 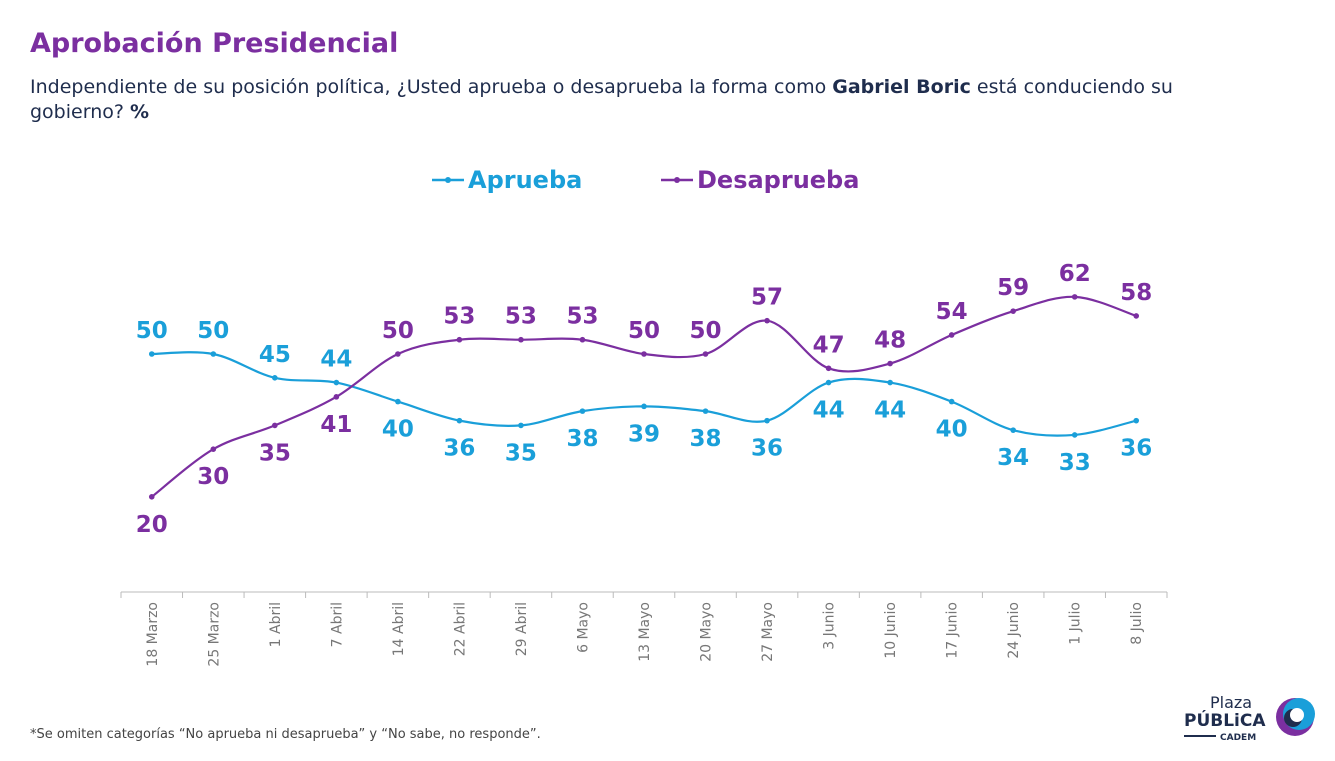 What do you see at coordinates (644, 434) in the screenshot?
I see `data-label: 39` at bounding box center [644, 434].